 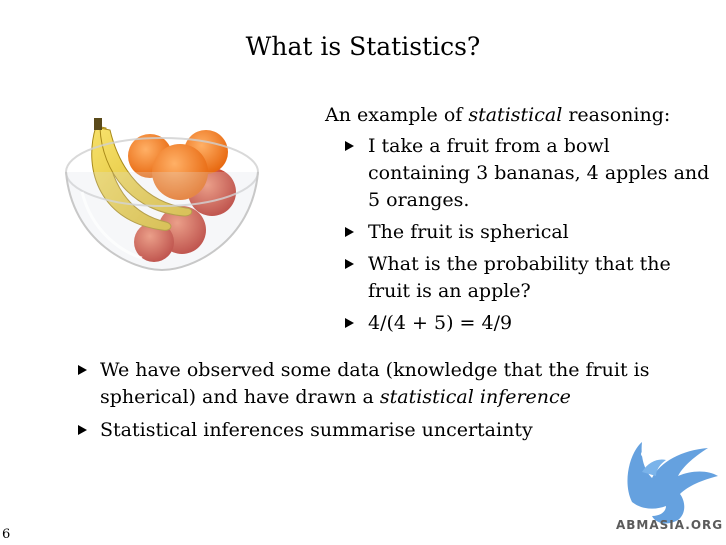 What do you see at coordinates (162, 195) in the screenshot?
I see `fruit-bowl-image` at bounding box center [162, 195].